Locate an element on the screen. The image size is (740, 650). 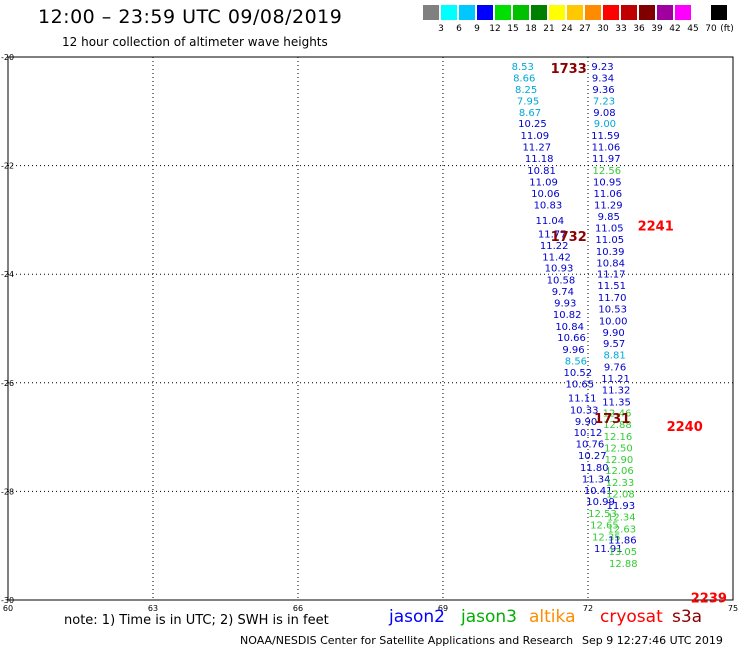
x-tick-label: 72 is located at coordinates (588, 608).